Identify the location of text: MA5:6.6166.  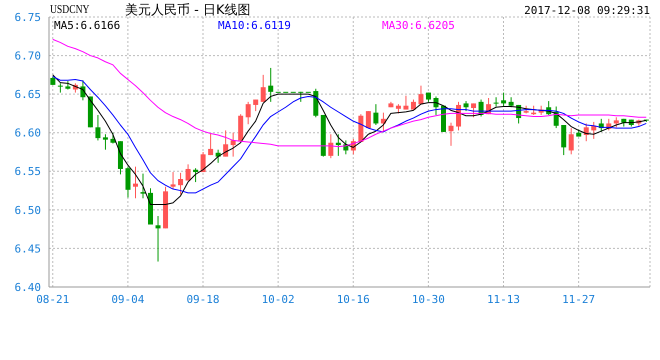
(88, 25).